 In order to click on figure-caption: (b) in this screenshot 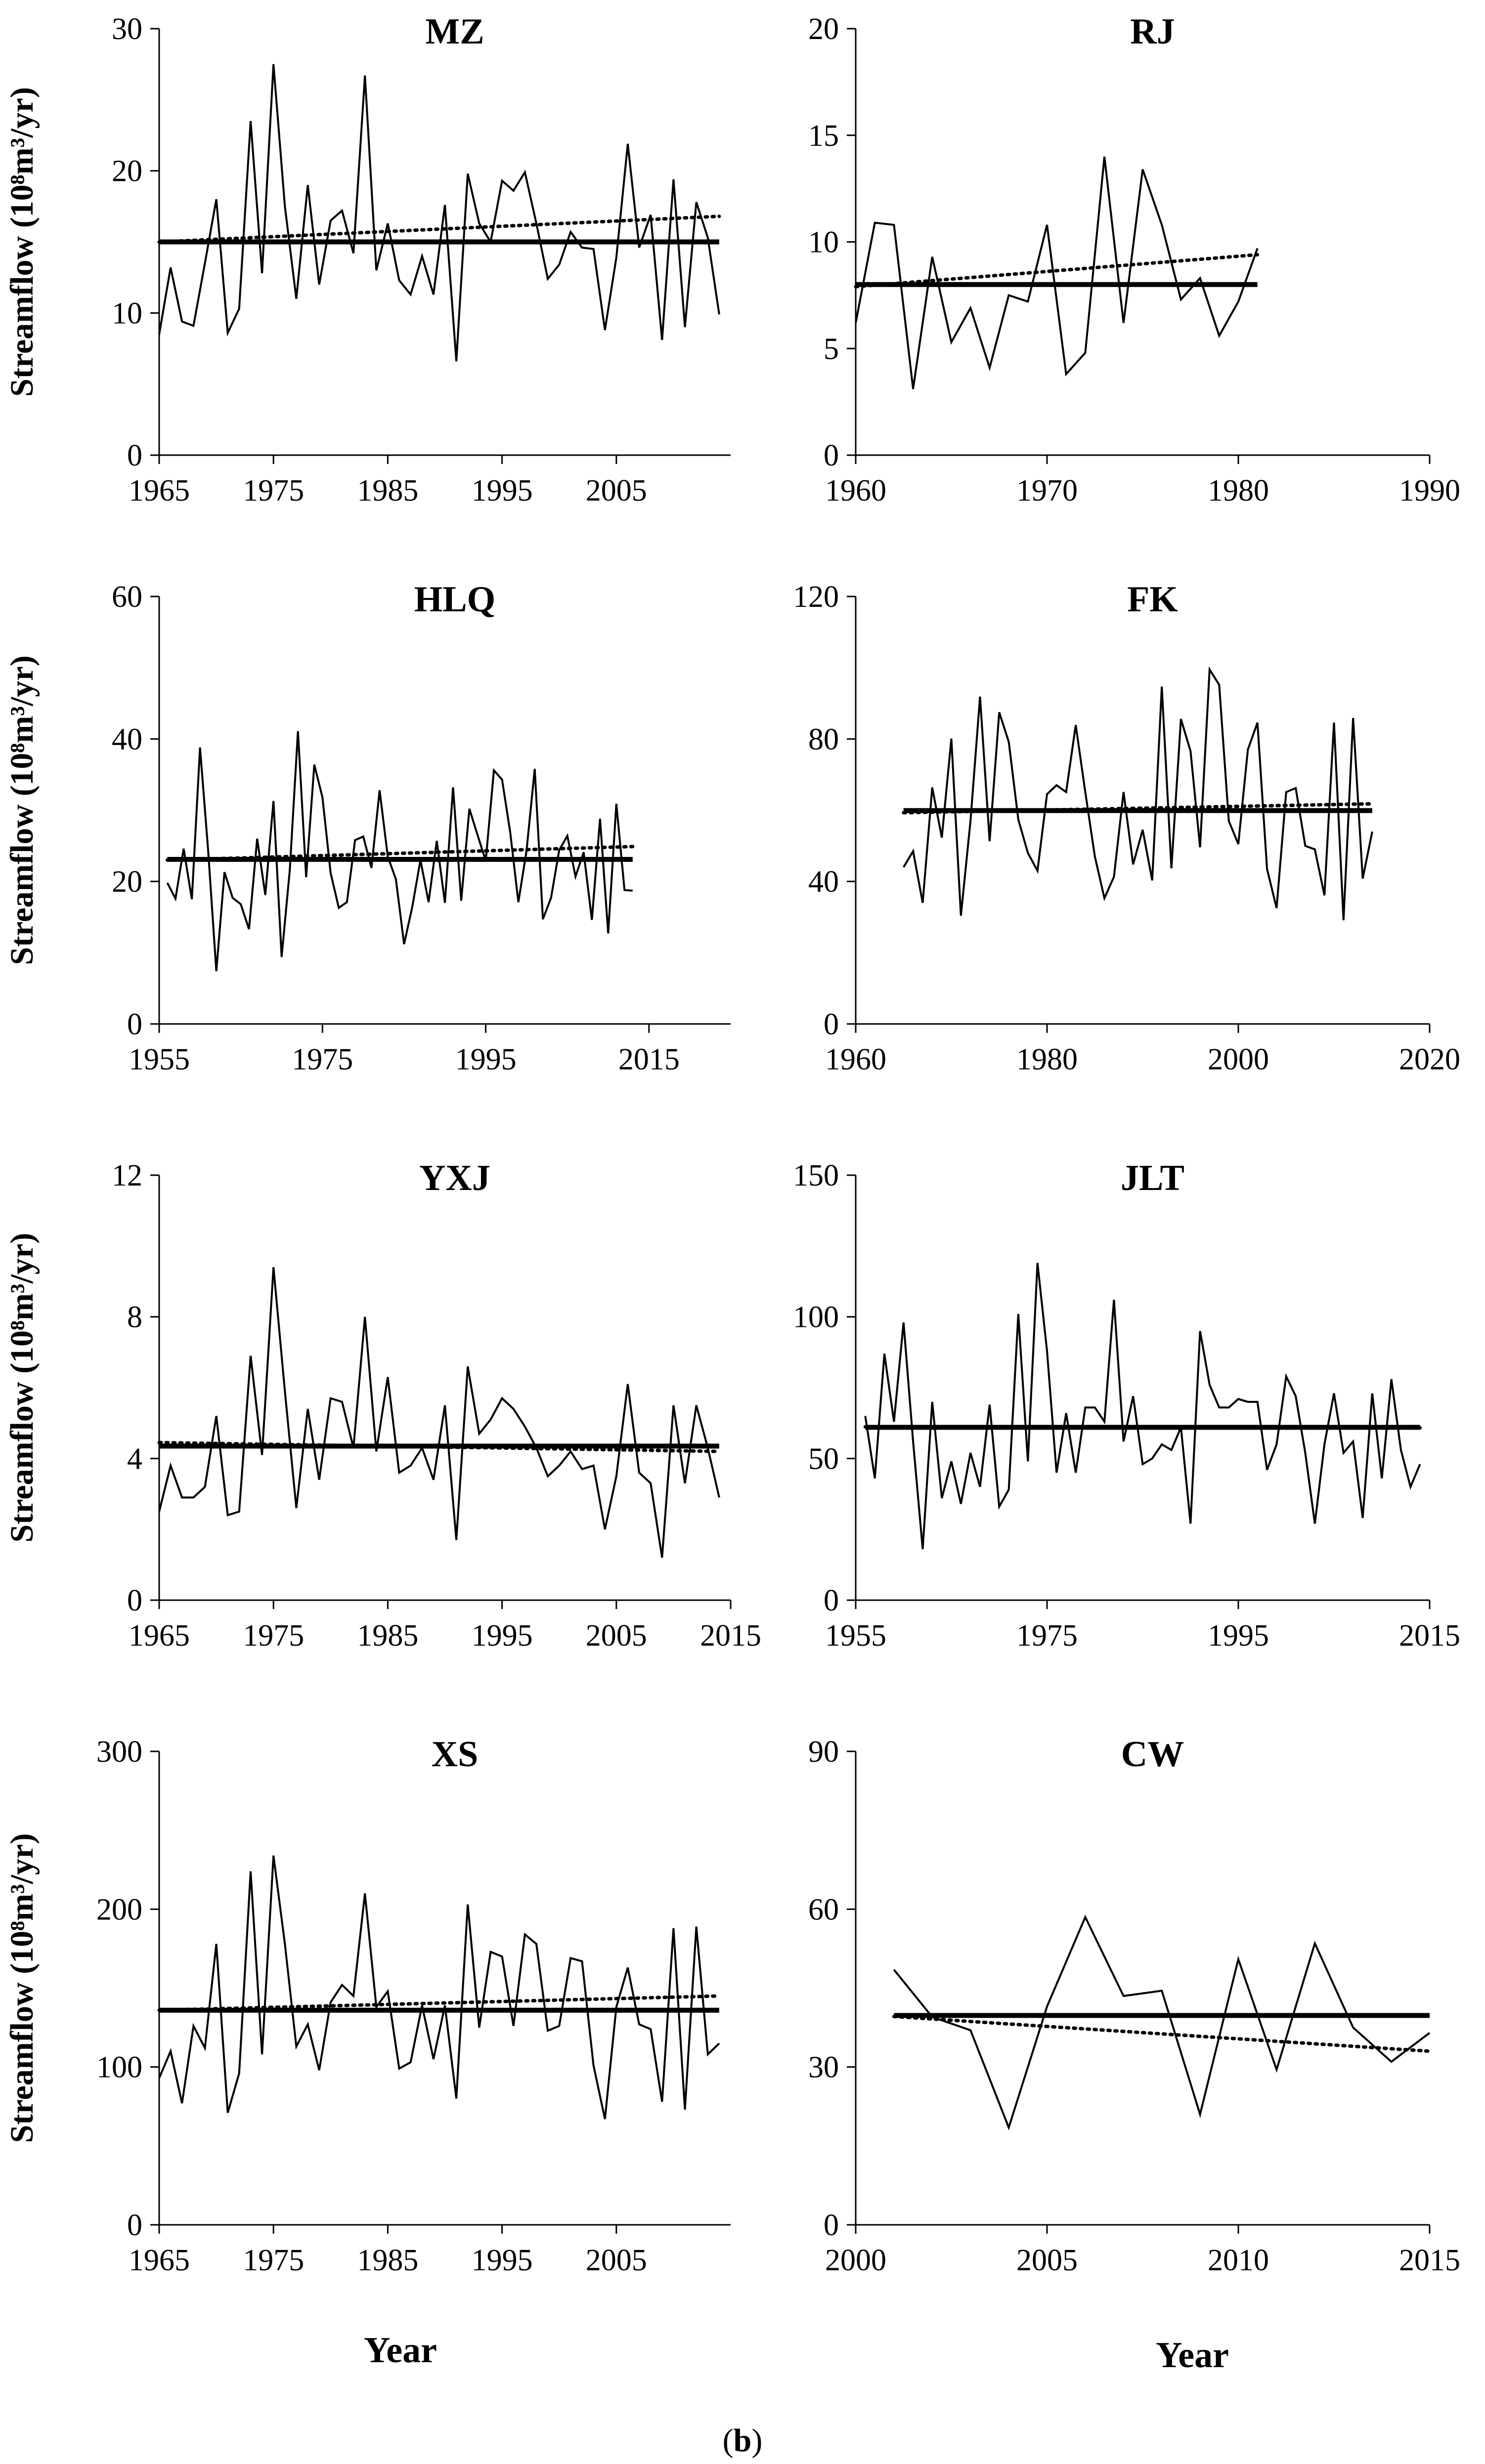, I will do `click(743, 2440)`.